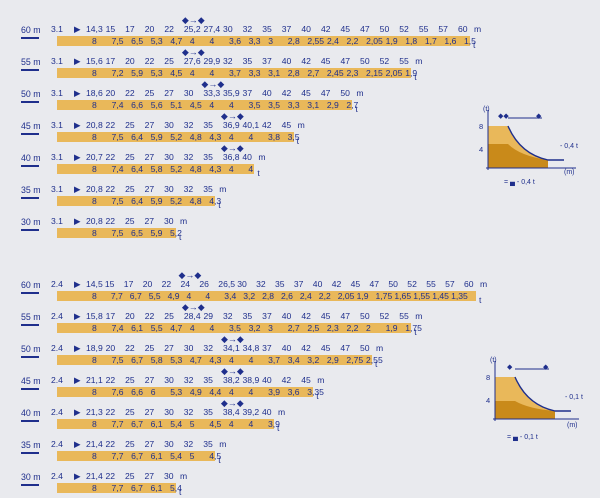 Image resolution: width=600 pixels, height=498 pixels. What do you see at coordinates (232, 148) in the screenshot?
I see `trolley-icon: ◆→◆` at bounding box center [232, 148].